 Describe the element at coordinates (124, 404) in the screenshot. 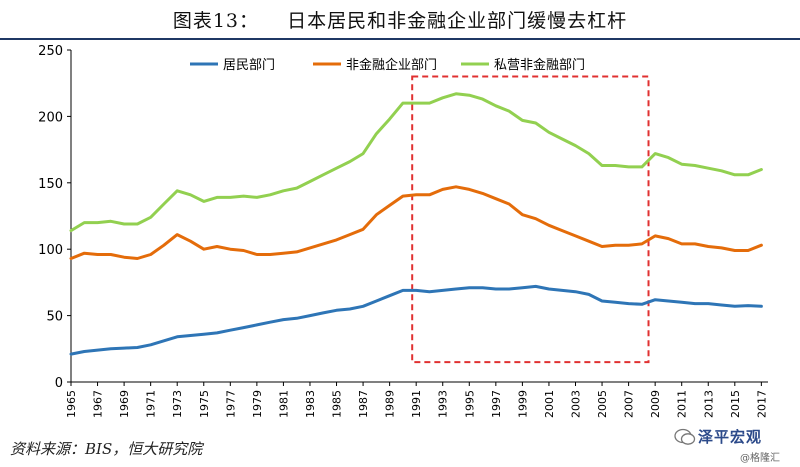

I see `x-tick-label: 1969` at that location.